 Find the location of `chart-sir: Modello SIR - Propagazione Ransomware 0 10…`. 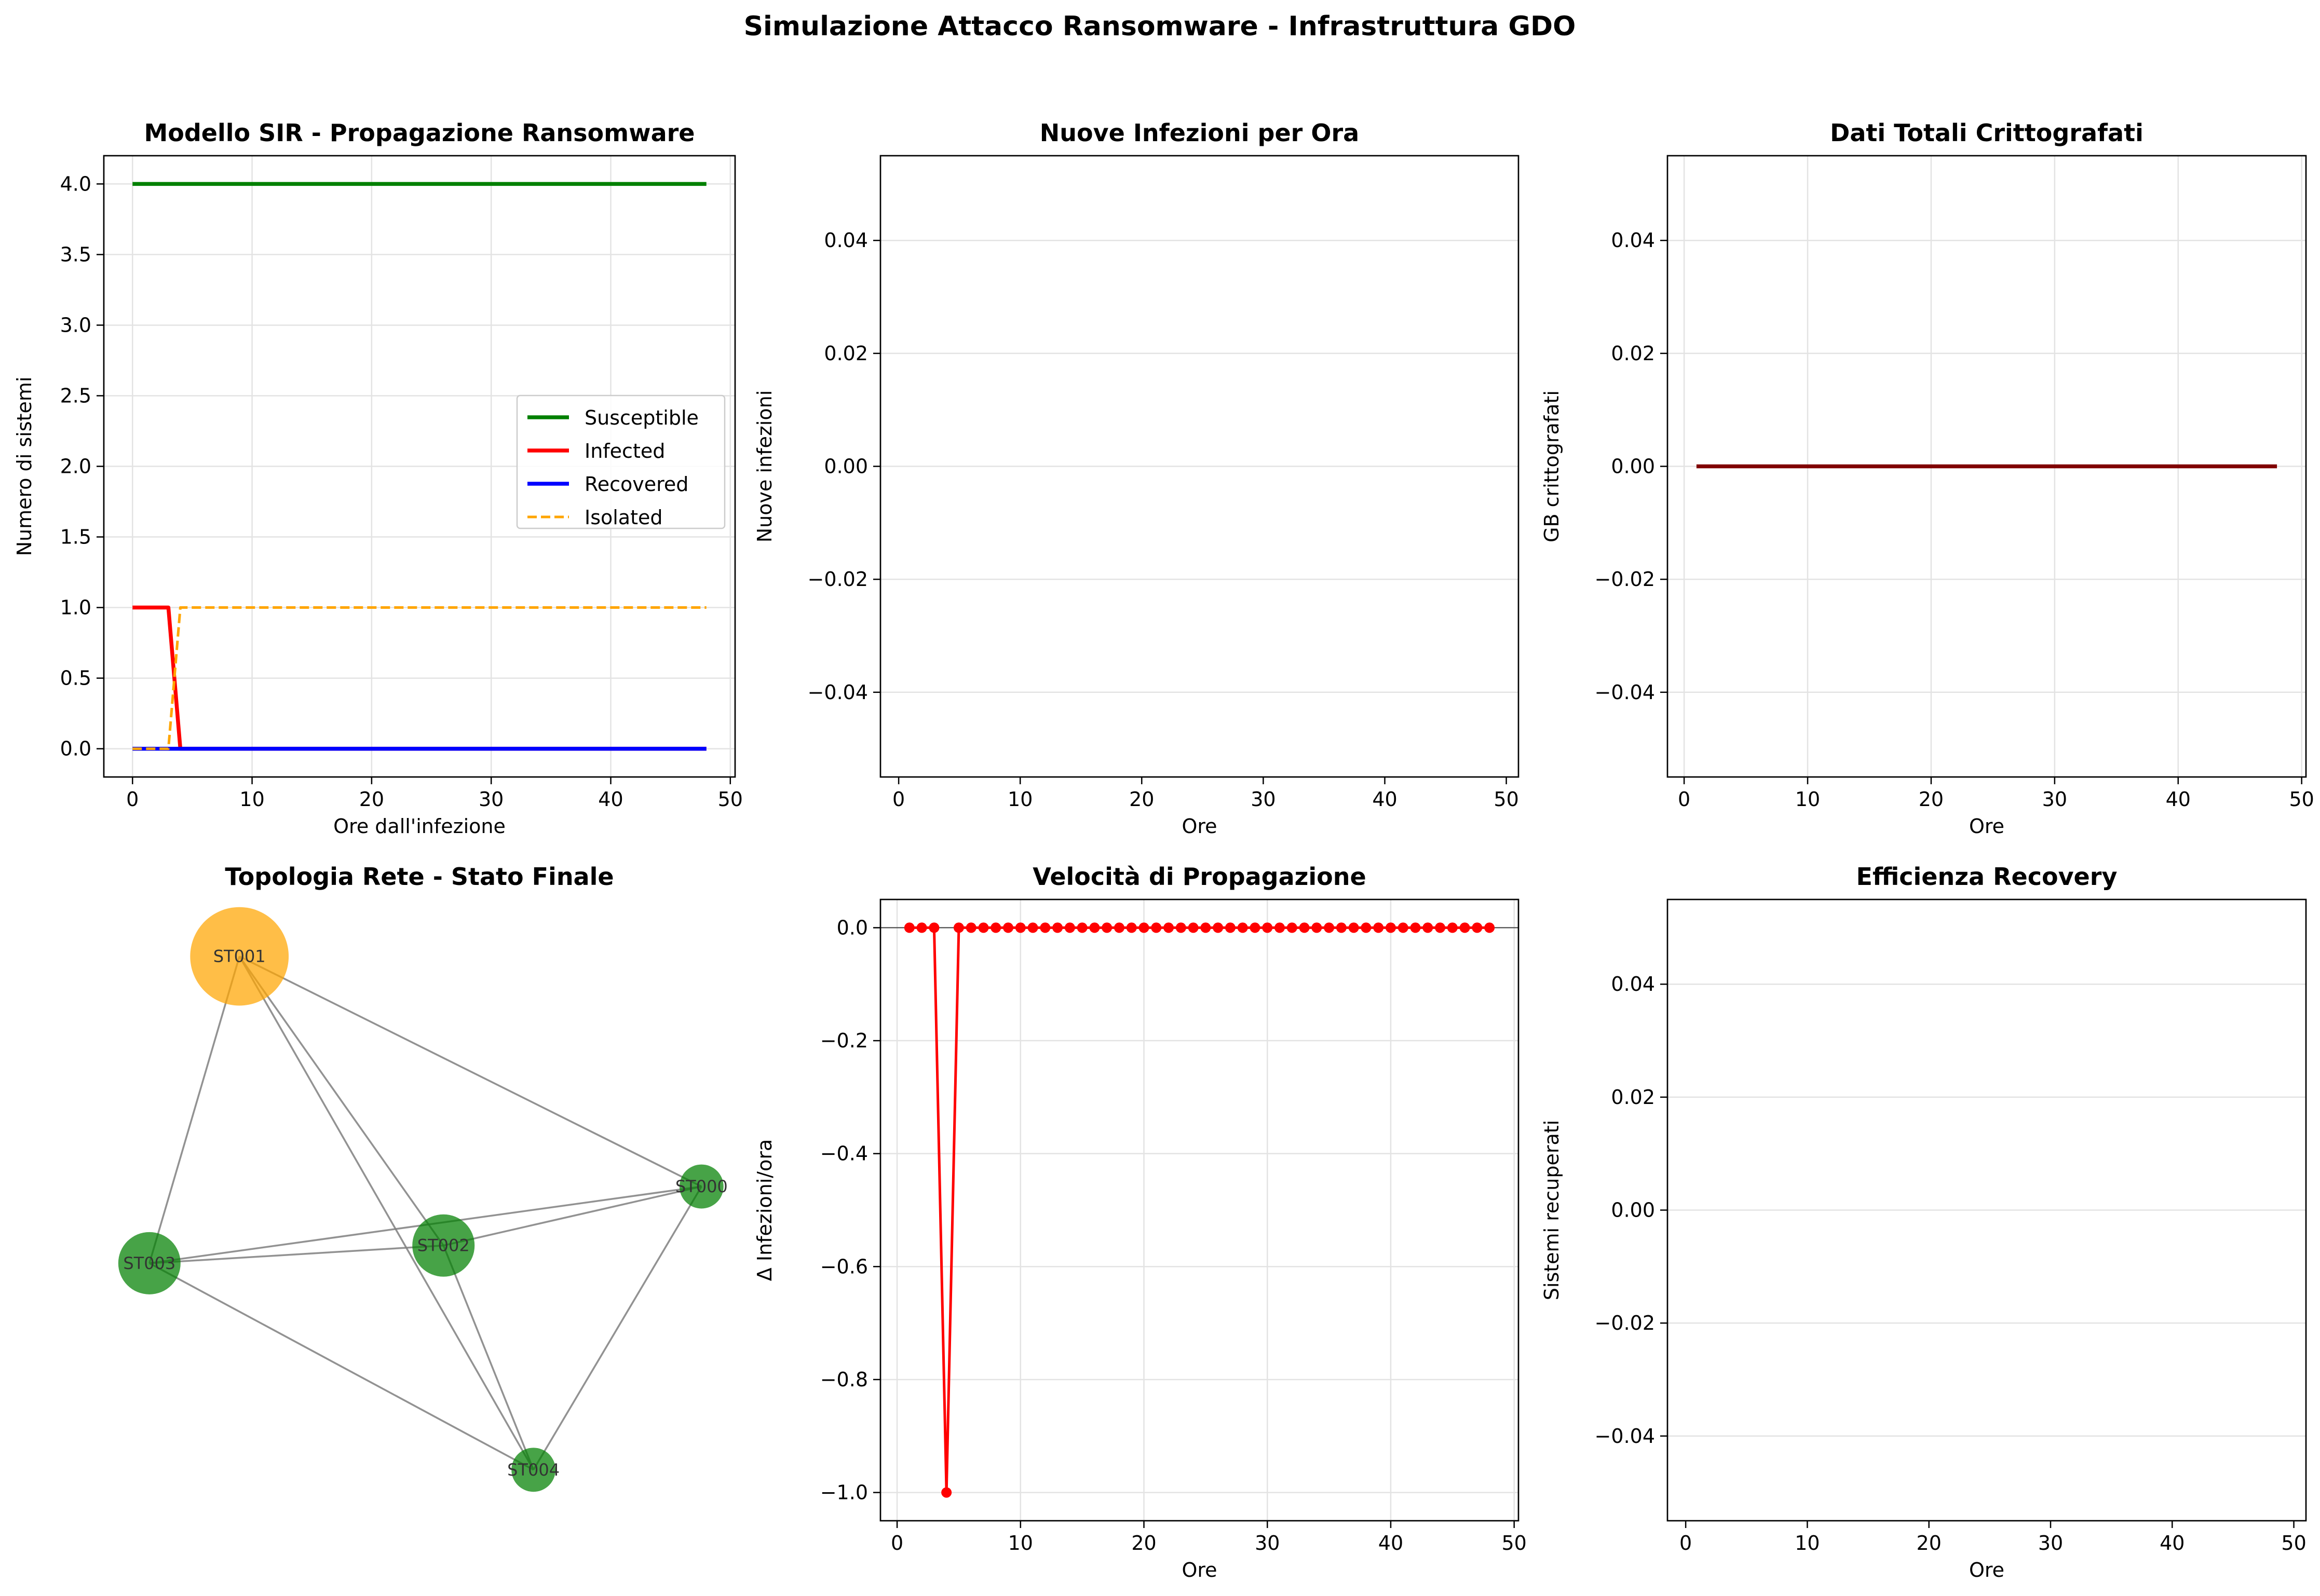

chart-sir: Modello SIR - Propagazione Ransomware 0 10… is located at coordinates (378, 478).